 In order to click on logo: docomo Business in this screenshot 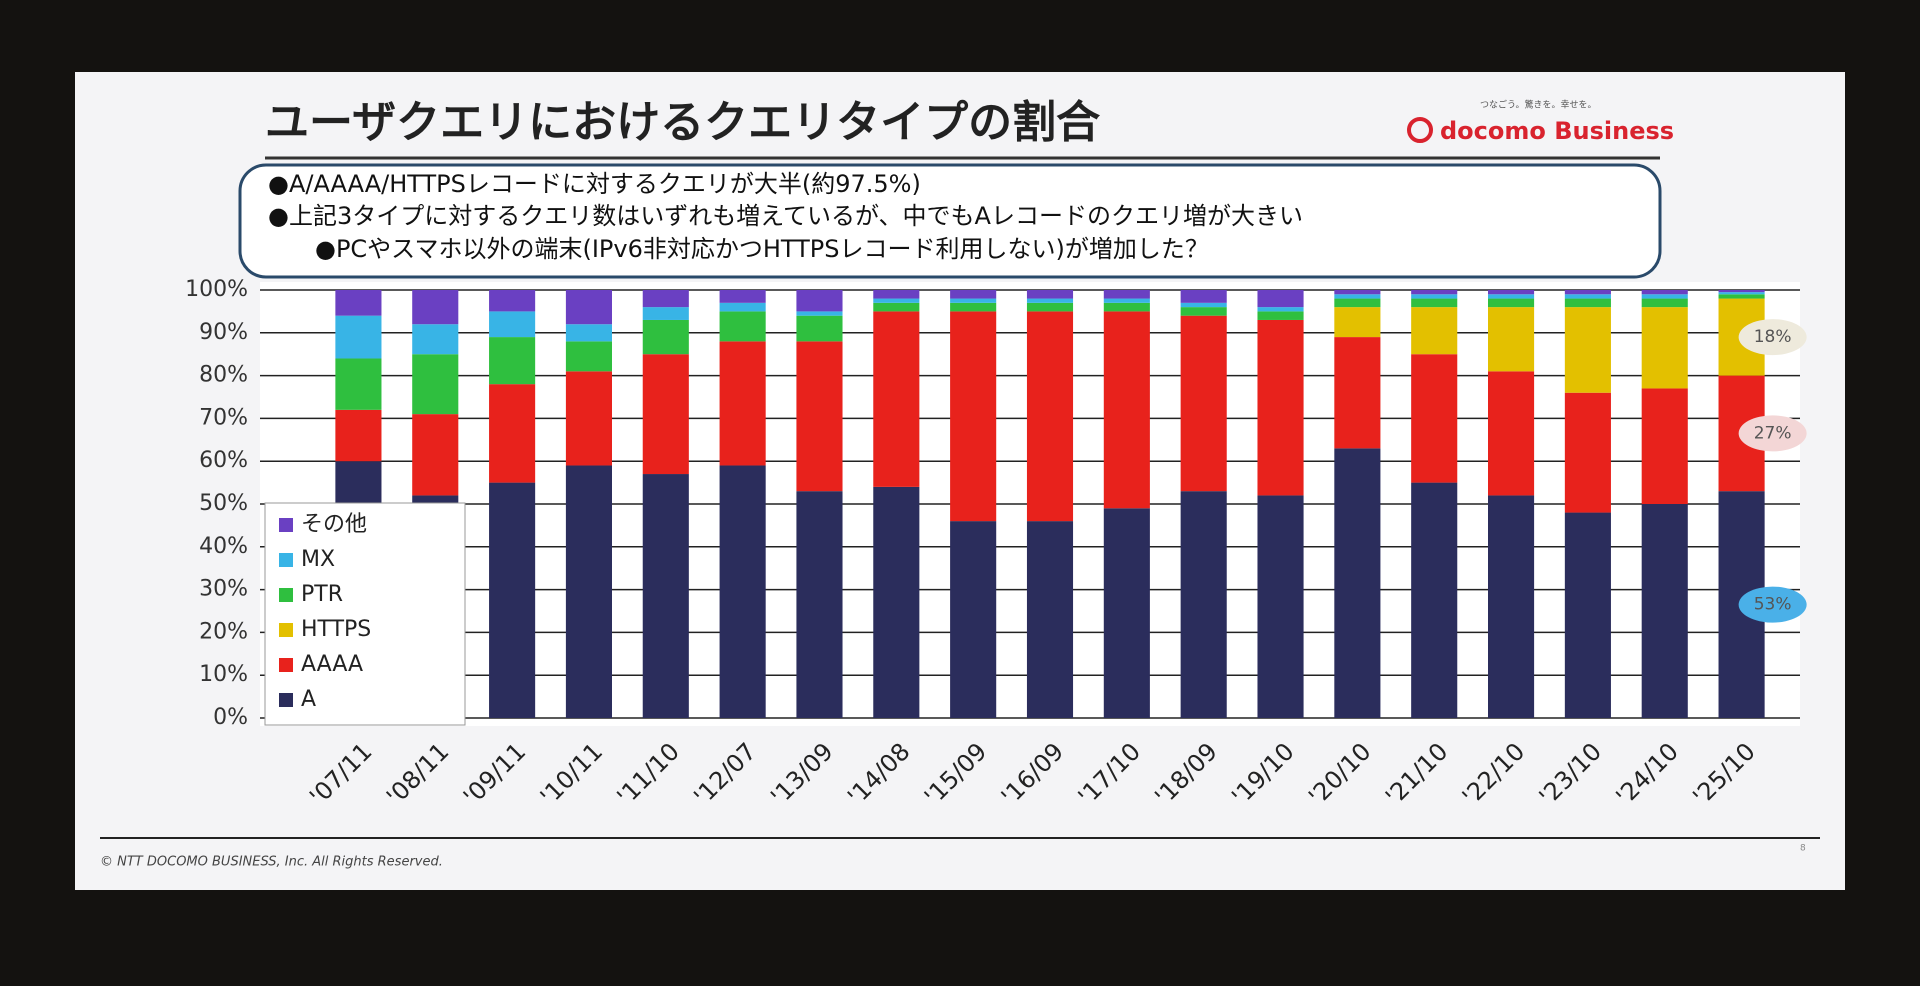, I will do `click(1557, 131)`.